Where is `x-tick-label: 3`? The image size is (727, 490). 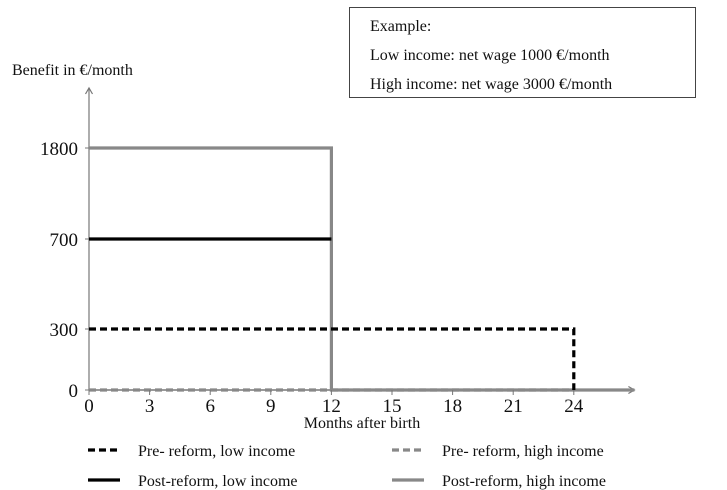 x-tick-label: 3 is located at coordinates (150, 406).